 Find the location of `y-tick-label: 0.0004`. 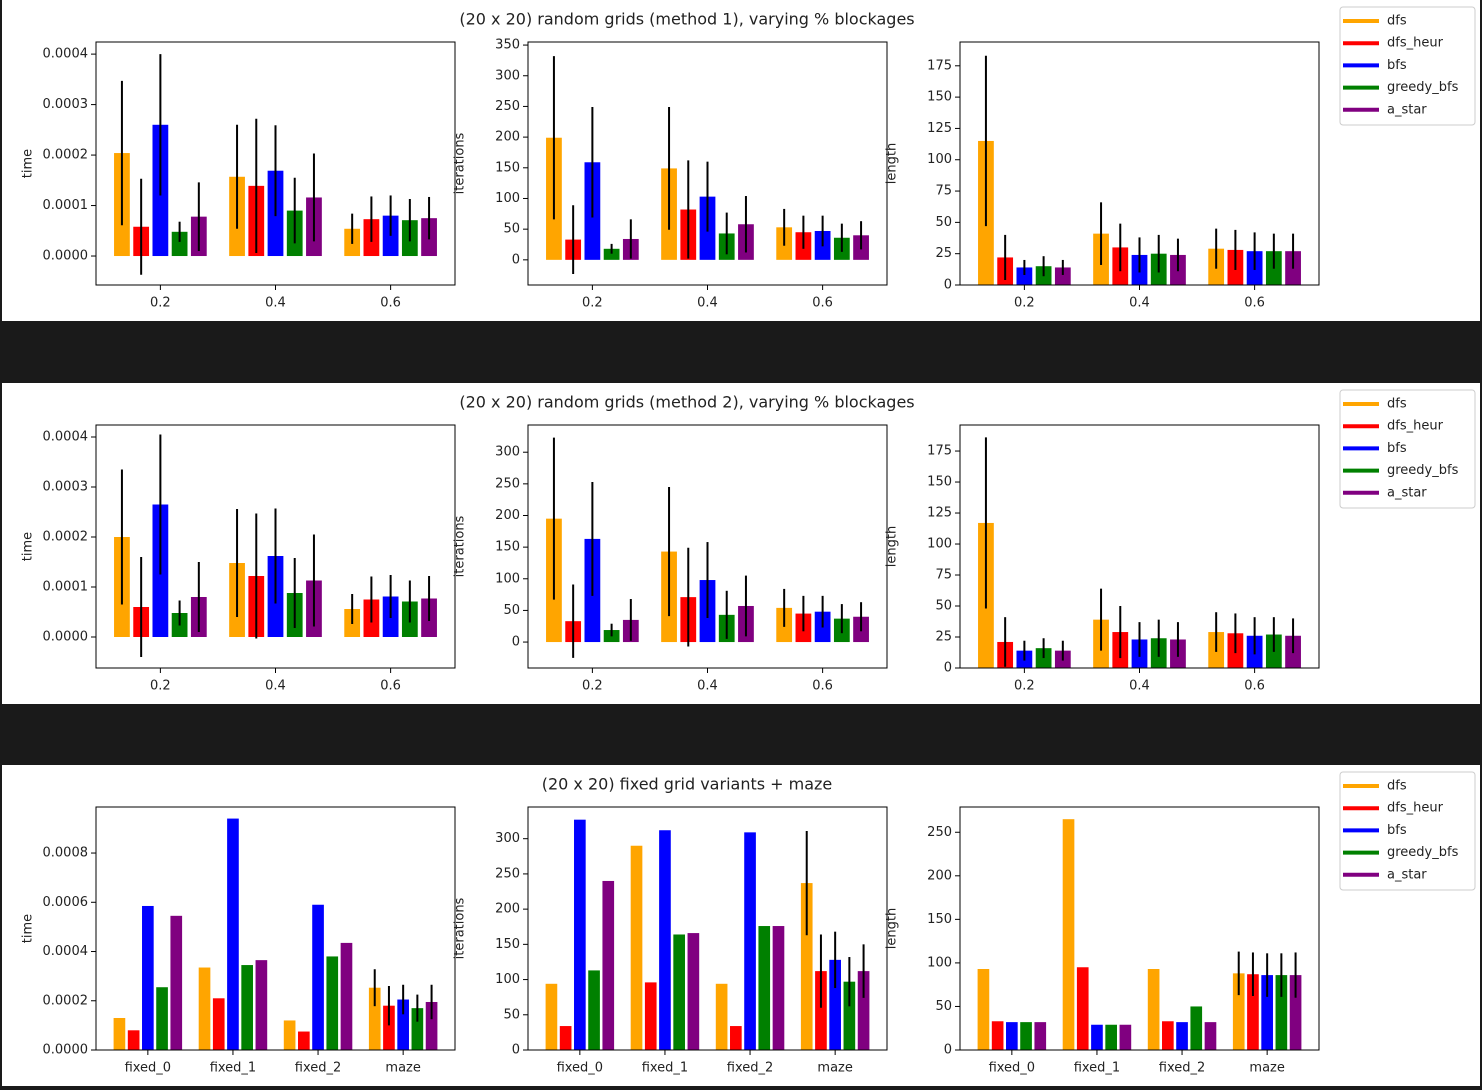

y-tick-label: 0.0004 is located at coordinates (66, 951).